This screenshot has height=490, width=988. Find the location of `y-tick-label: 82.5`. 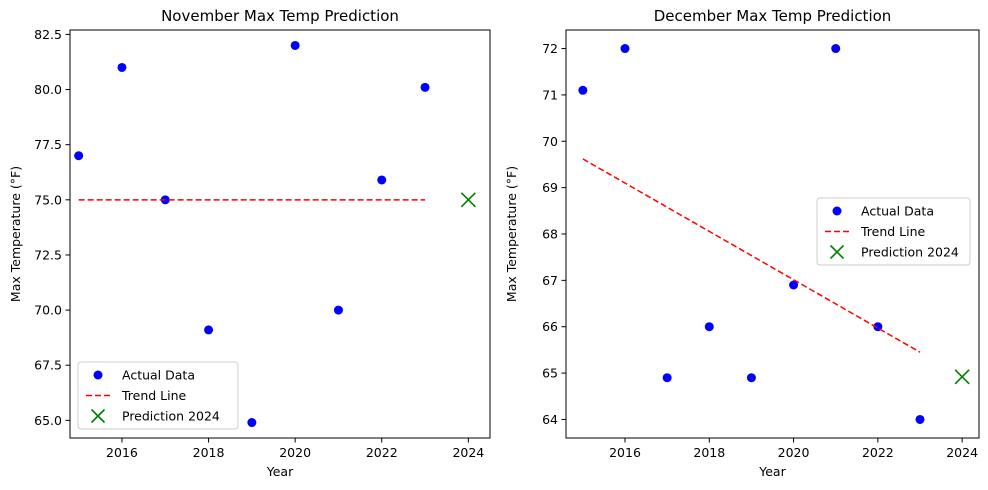

y-tick-label: 82.5 is located at coordinates (48, 34).